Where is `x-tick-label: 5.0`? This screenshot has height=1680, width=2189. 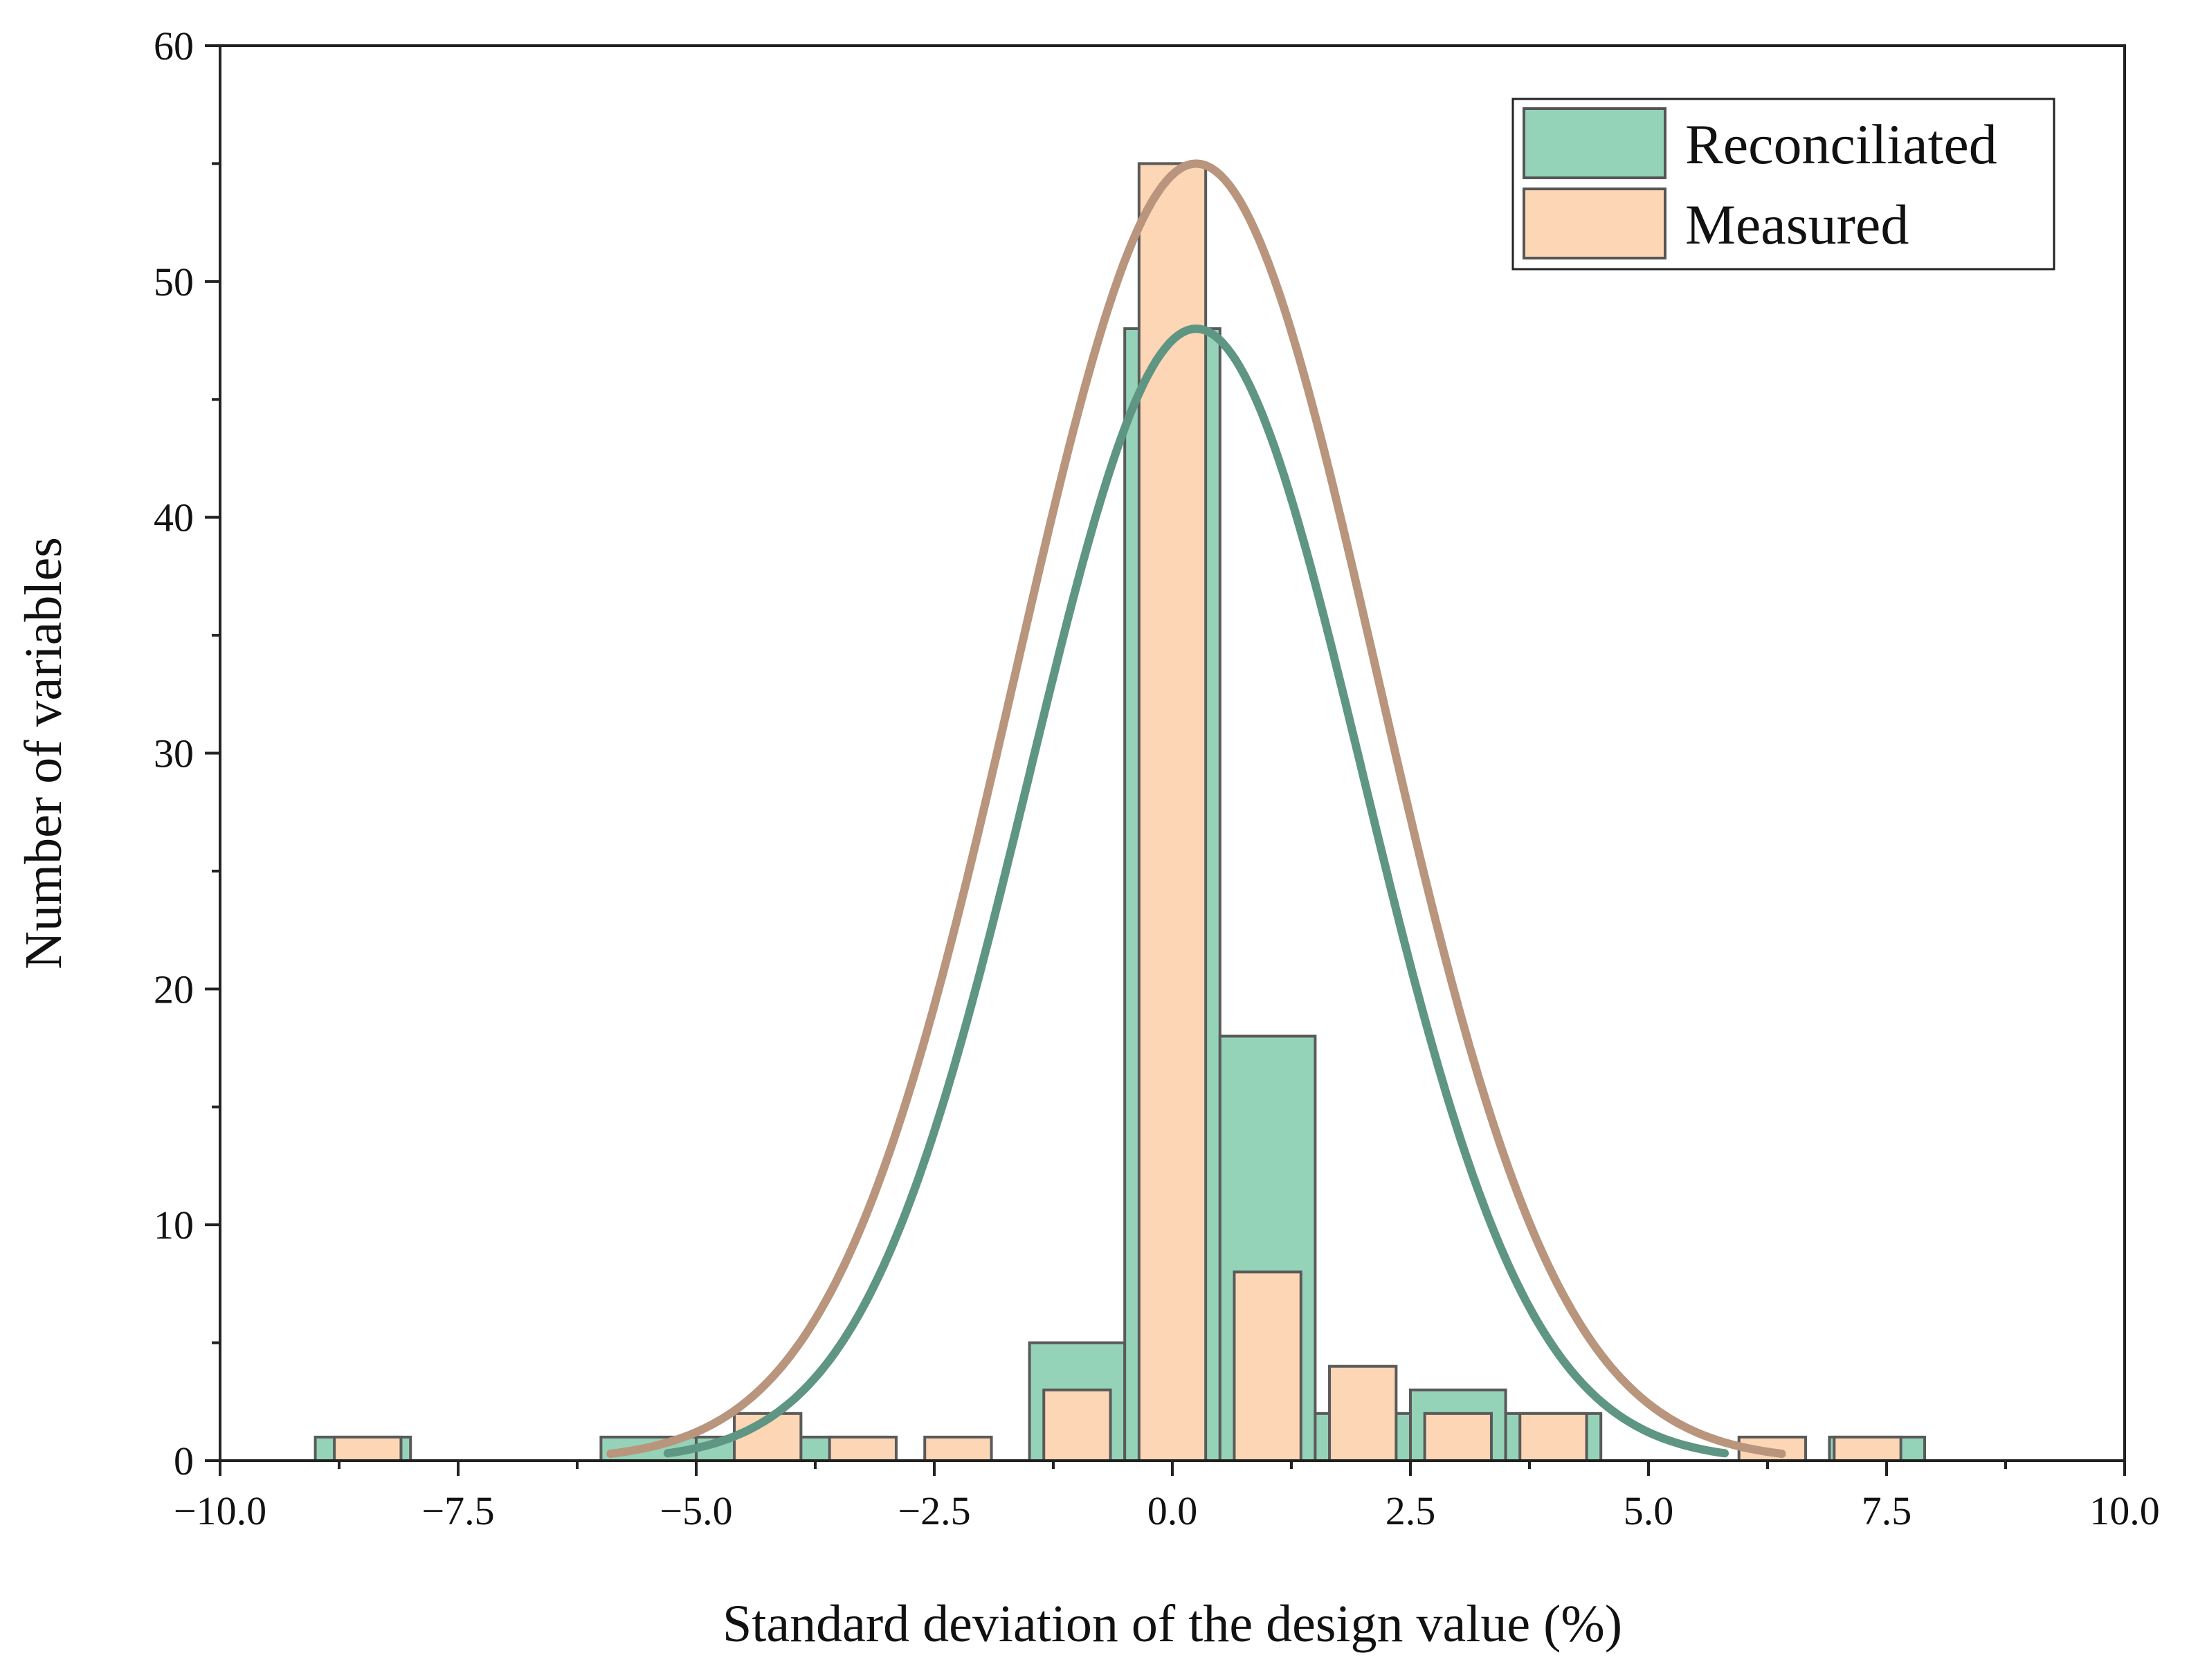 x-tick-label: 5.0 is located at coordinates (1649, 1510).